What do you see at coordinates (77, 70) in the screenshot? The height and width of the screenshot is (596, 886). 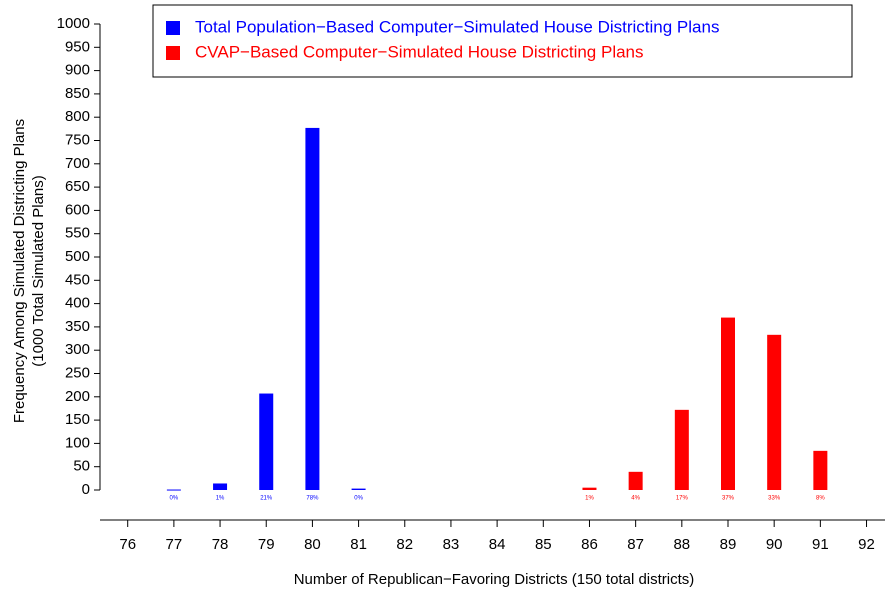 I see `y-tick-label: 900` at bounding box center [77, 70].